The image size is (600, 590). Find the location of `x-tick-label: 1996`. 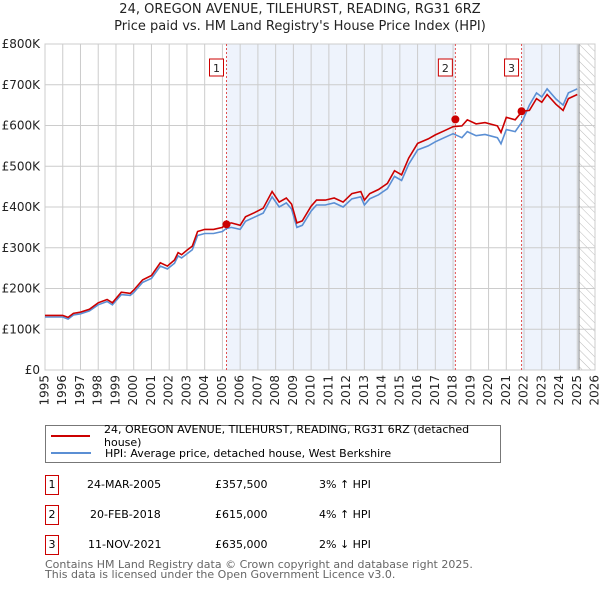

x-tick-label: 1996 is located at coordinates (62, 390).